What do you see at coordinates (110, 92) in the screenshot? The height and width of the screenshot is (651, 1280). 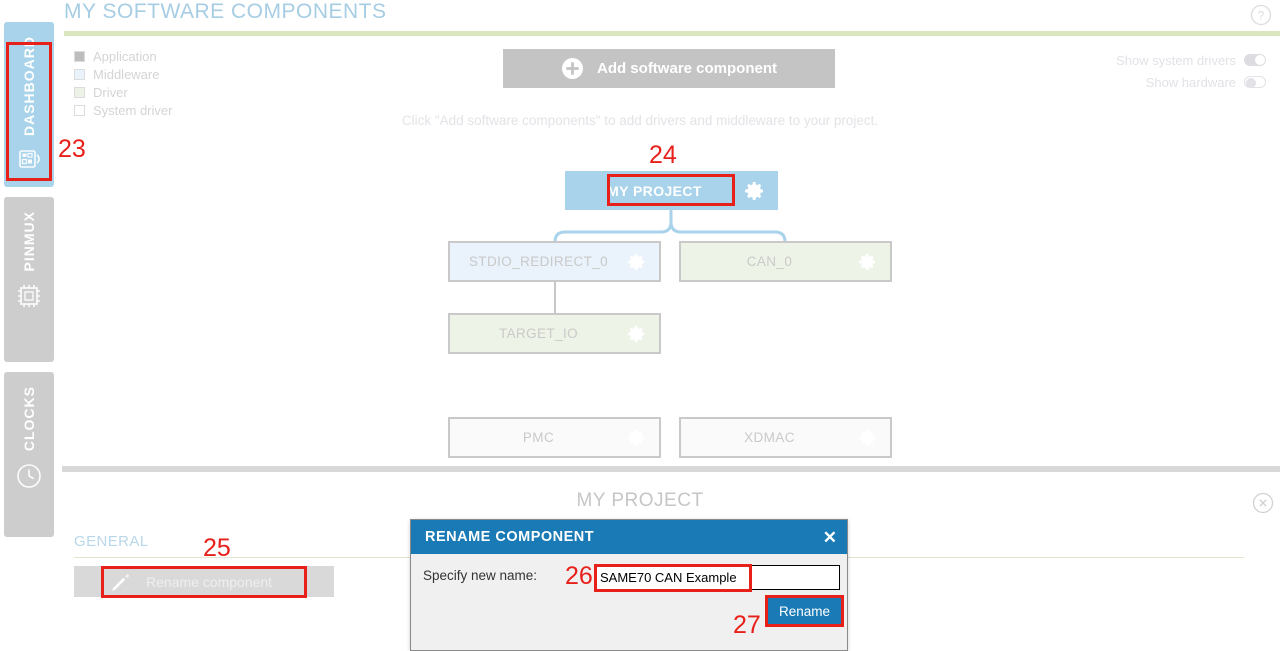 I see `legend-label: Driver` at bounding box center [110, 92].